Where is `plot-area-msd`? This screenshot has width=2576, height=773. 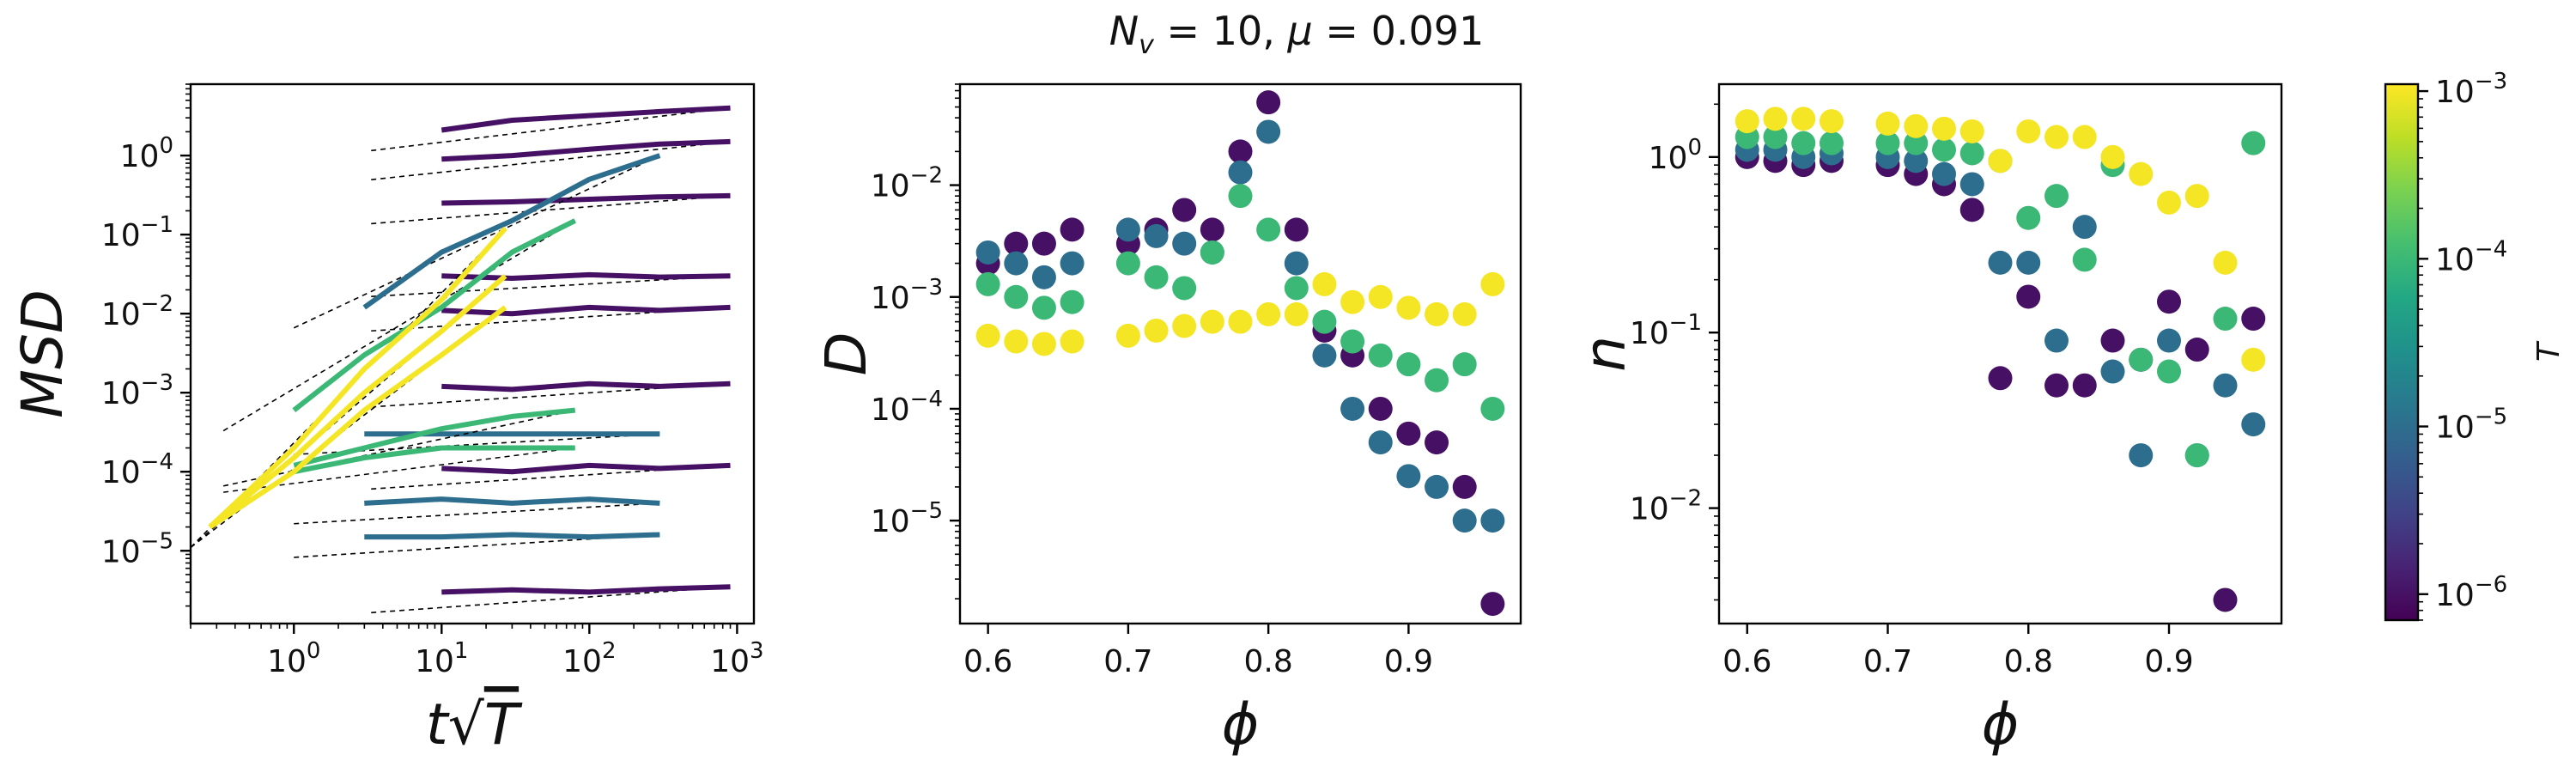 plot-area-msd is located at coordinates (461, 359).